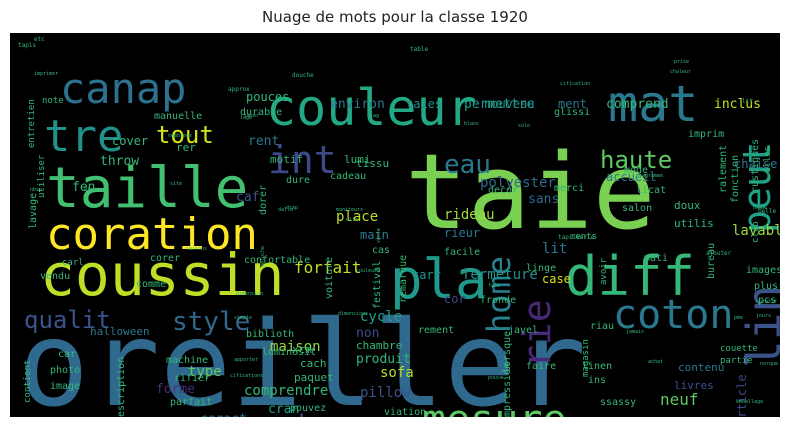 This screenshot has height=427, width=790. I want to click on word-couette: couette, so click(739, 349).